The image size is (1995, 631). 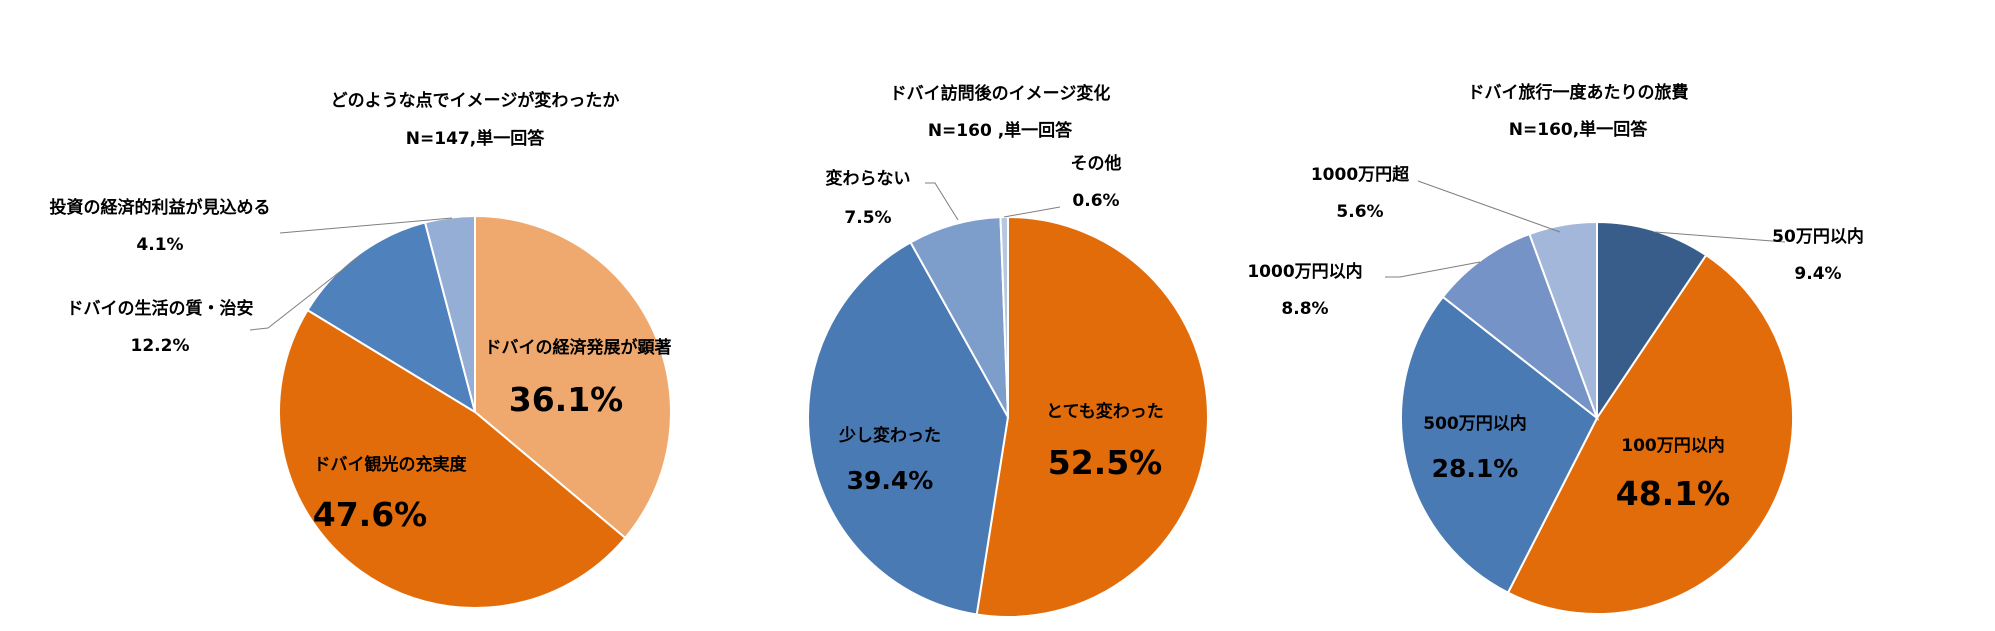 I want to click on chart3-slice-label-0: 50万円以内, so click(x=1818, y=236).